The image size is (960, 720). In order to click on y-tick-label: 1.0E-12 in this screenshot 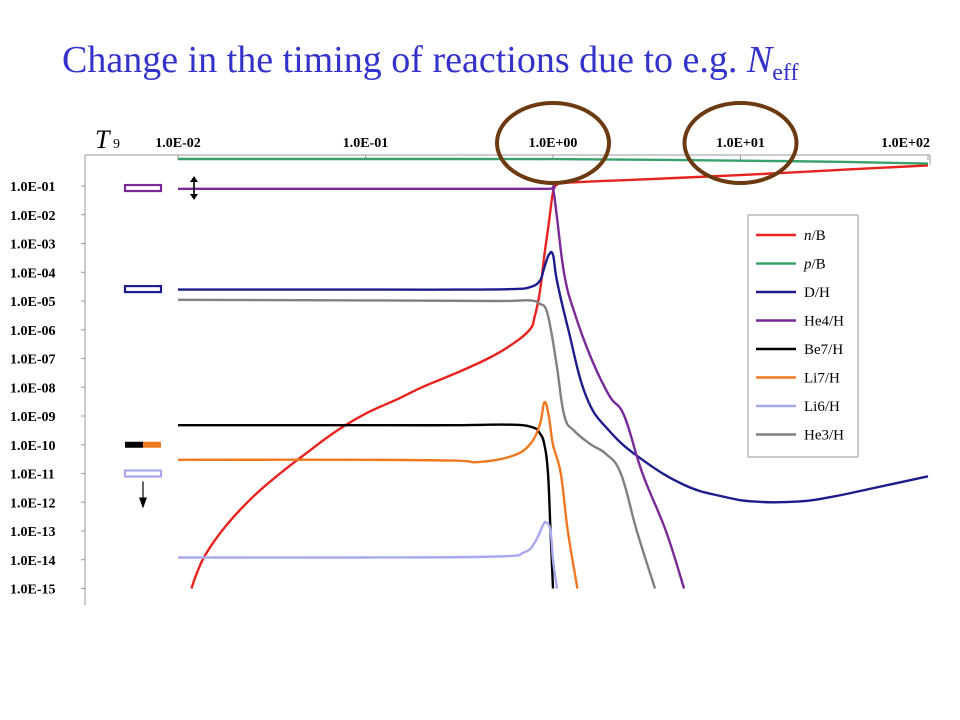, I will do `click(33, 503)`.